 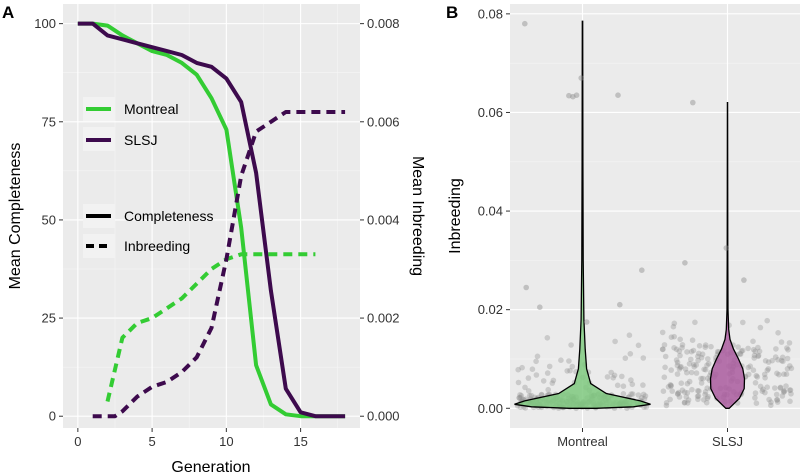 I want to click on series-line-montreal-inbreeding, so click(x=210, y=327).